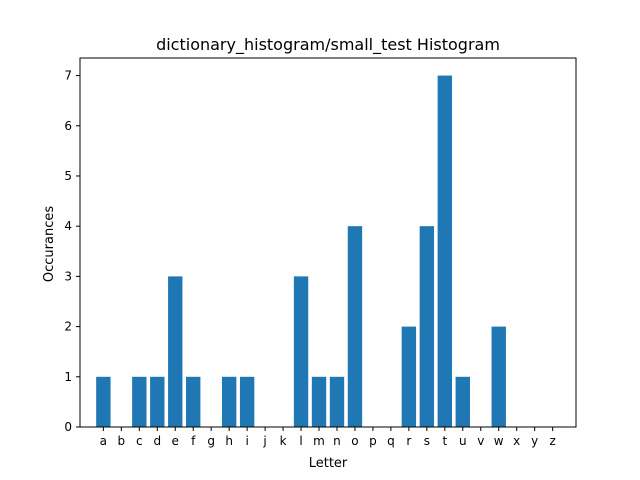 The width and height of the screenshot is (640, 480). Describe the element at coordinates (175, 441) in the screenshot. I see `x-tick-label-e: e` at that location.